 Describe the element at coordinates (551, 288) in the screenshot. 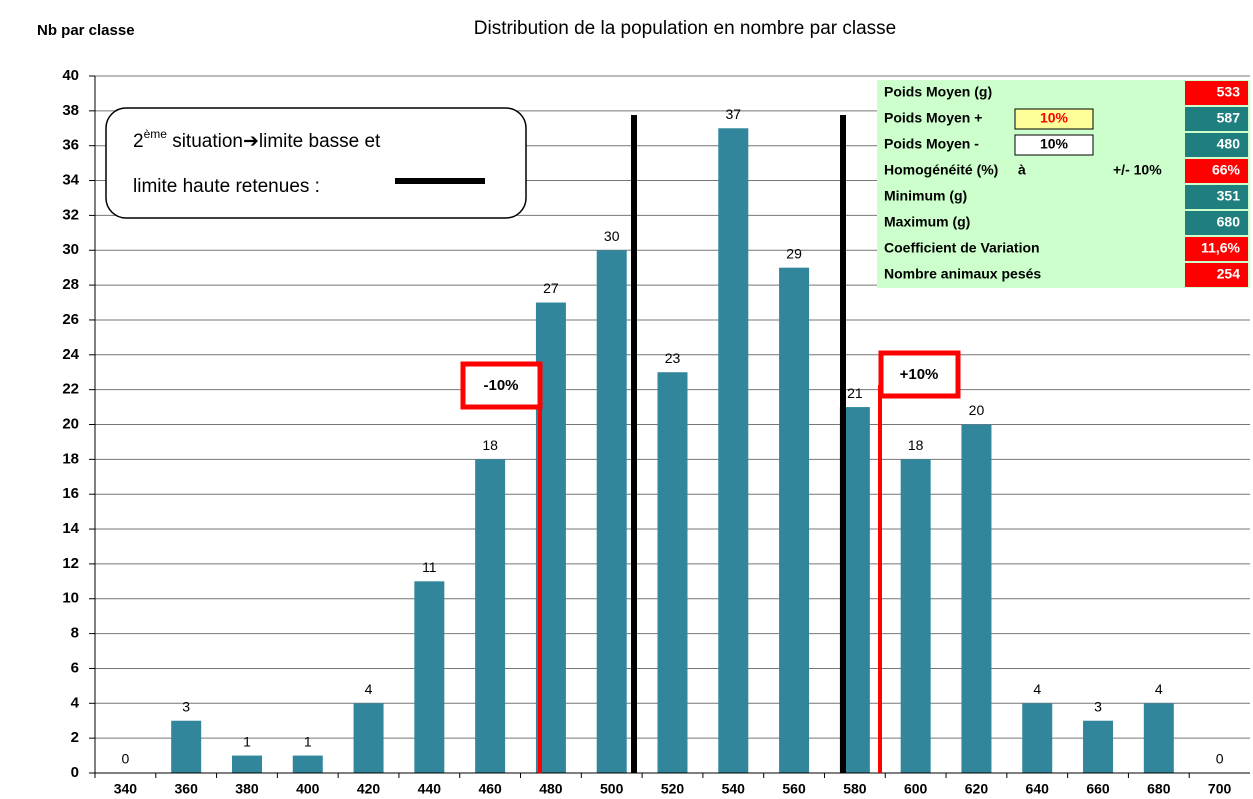

I see `data-label: 27` at that location.